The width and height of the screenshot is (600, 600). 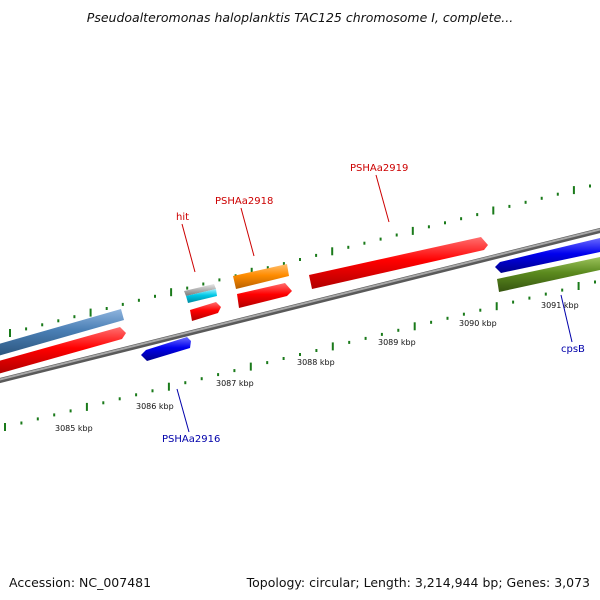 What do you see at coordinates (573, 349) in the screenshot?
I see `cpsB-label: cpsB` at bounding box center [573, 349].